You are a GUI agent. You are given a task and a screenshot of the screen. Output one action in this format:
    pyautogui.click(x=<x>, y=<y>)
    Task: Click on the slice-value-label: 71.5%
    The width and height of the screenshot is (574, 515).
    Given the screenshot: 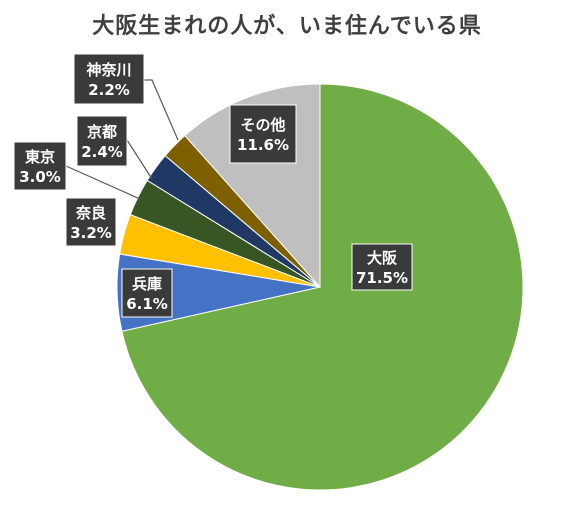 What is the action you would take?
    pyautogui.click(x=382, y=278)
    